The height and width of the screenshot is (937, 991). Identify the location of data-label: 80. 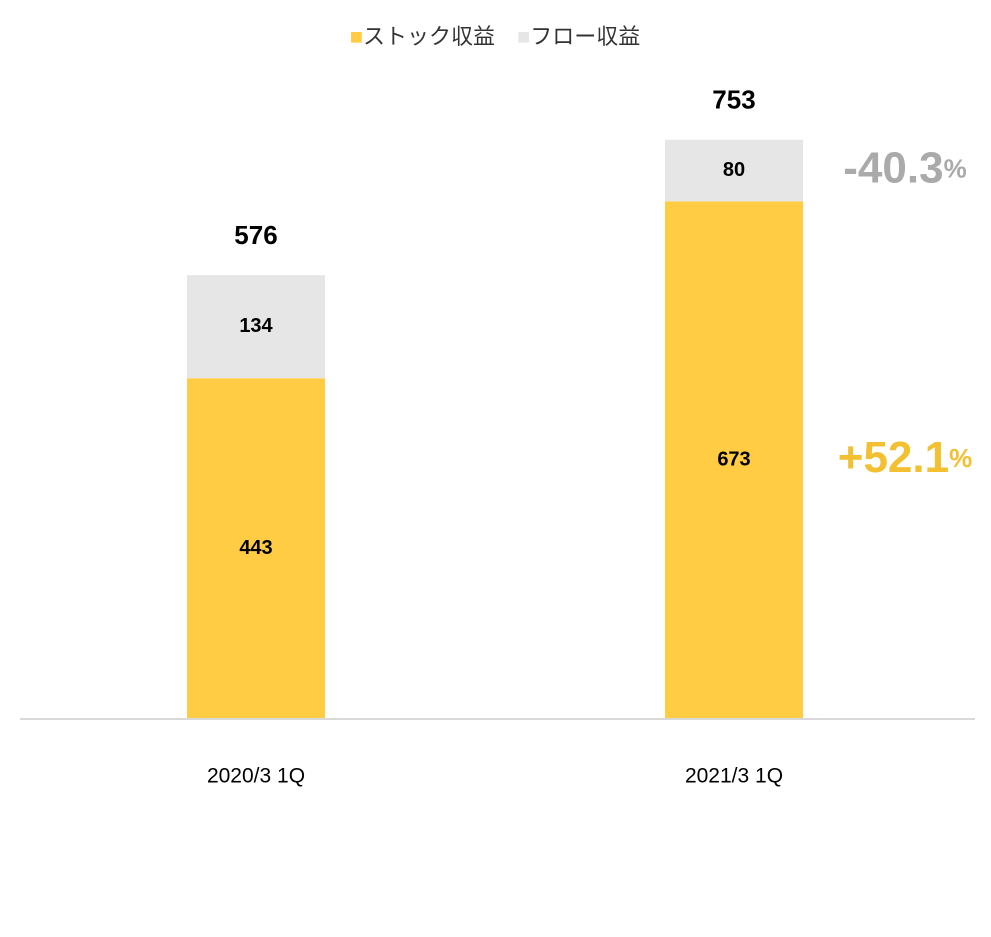
(734, 170).